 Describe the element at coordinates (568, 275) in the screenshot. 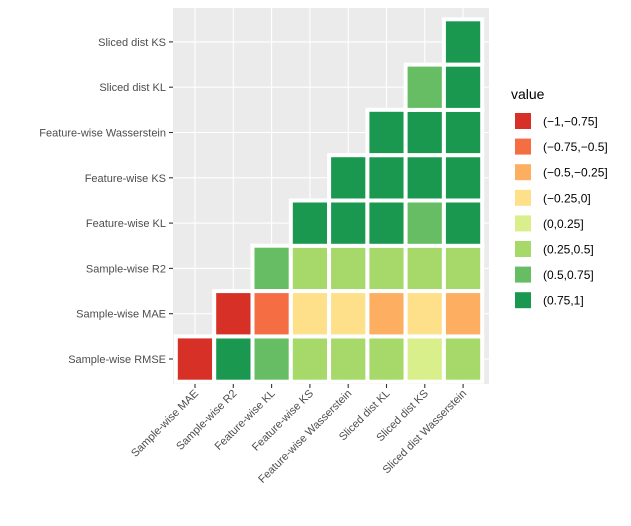

I see `legend-label: (0.5,0.75]` at that location.